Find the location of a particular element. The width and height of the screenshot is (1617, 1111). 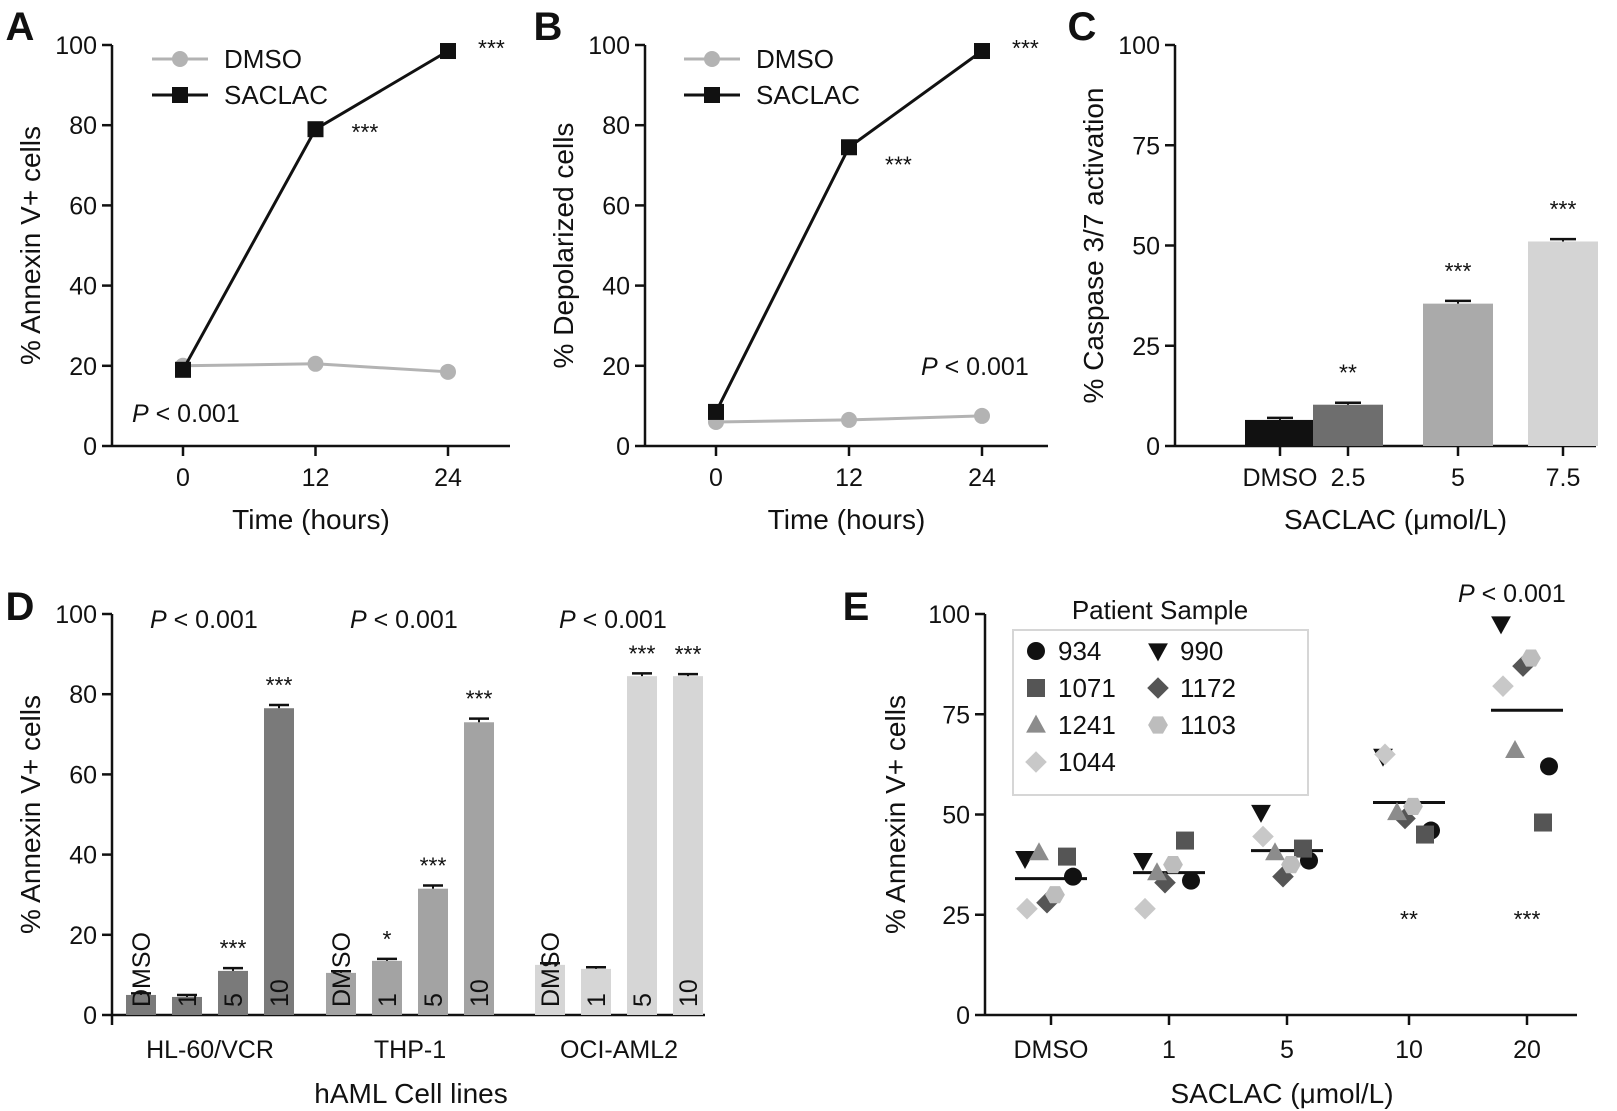

panel-e-y-tick-label: 75 is located at coordinates (956, 715).